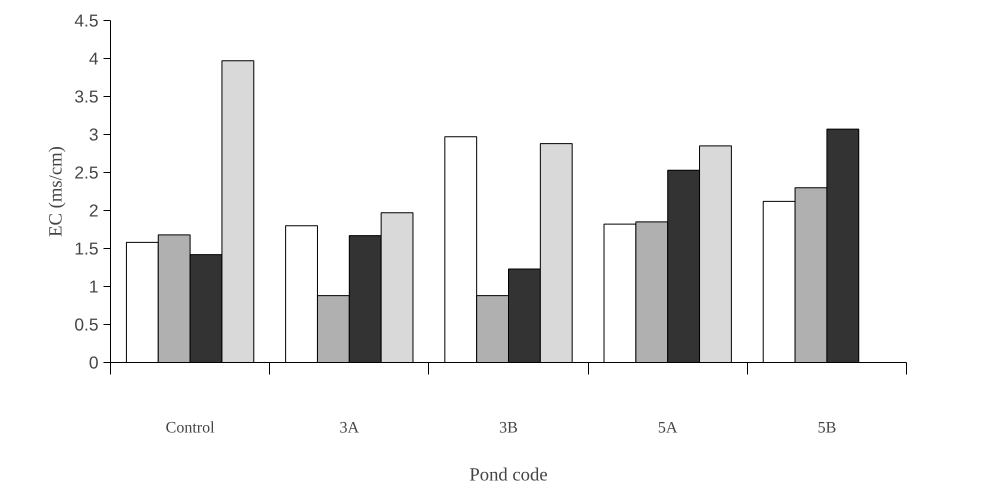 Image resolution: width=991 pixels, height=488 pixels. I want to click on y-tick-label: 4, so click(93, 58).